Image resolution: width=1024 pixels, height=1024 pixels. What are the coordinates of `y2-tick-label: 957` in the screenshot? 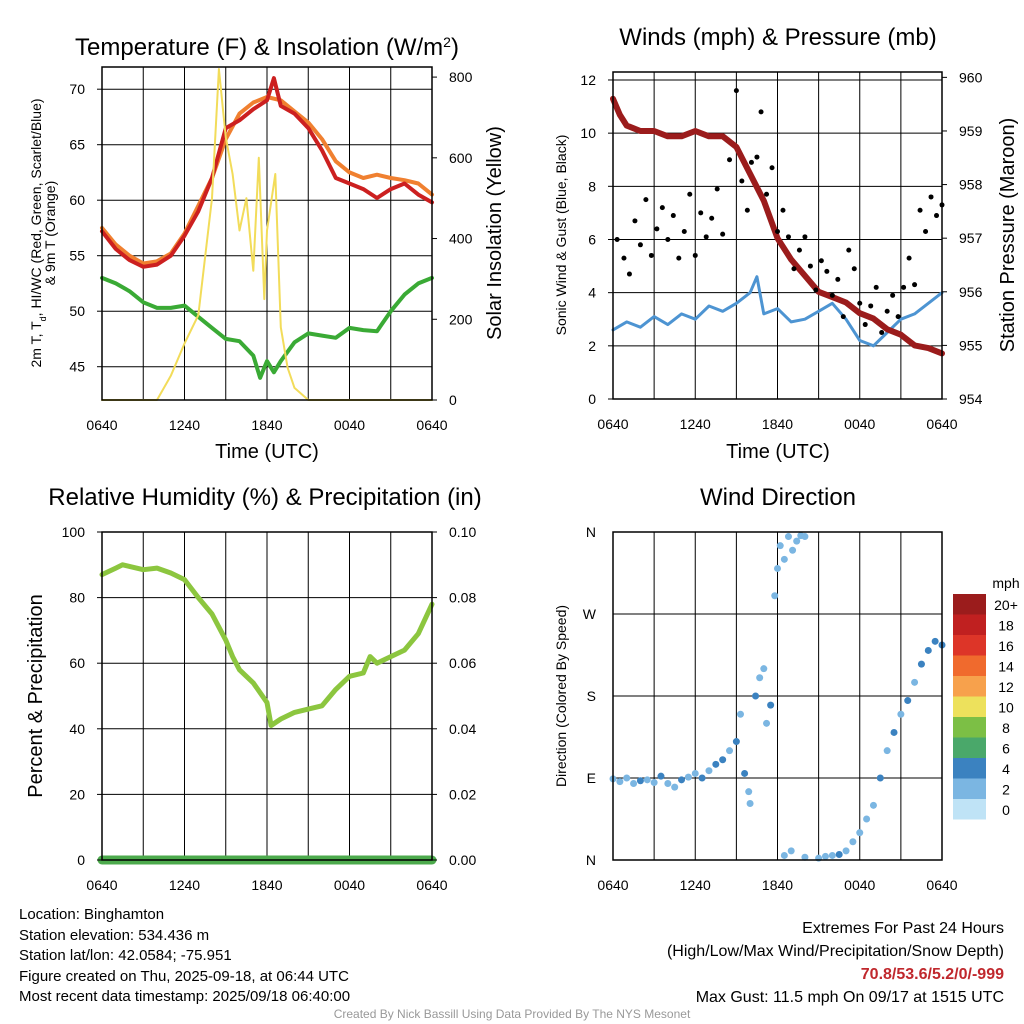 It's located at (971, 238).